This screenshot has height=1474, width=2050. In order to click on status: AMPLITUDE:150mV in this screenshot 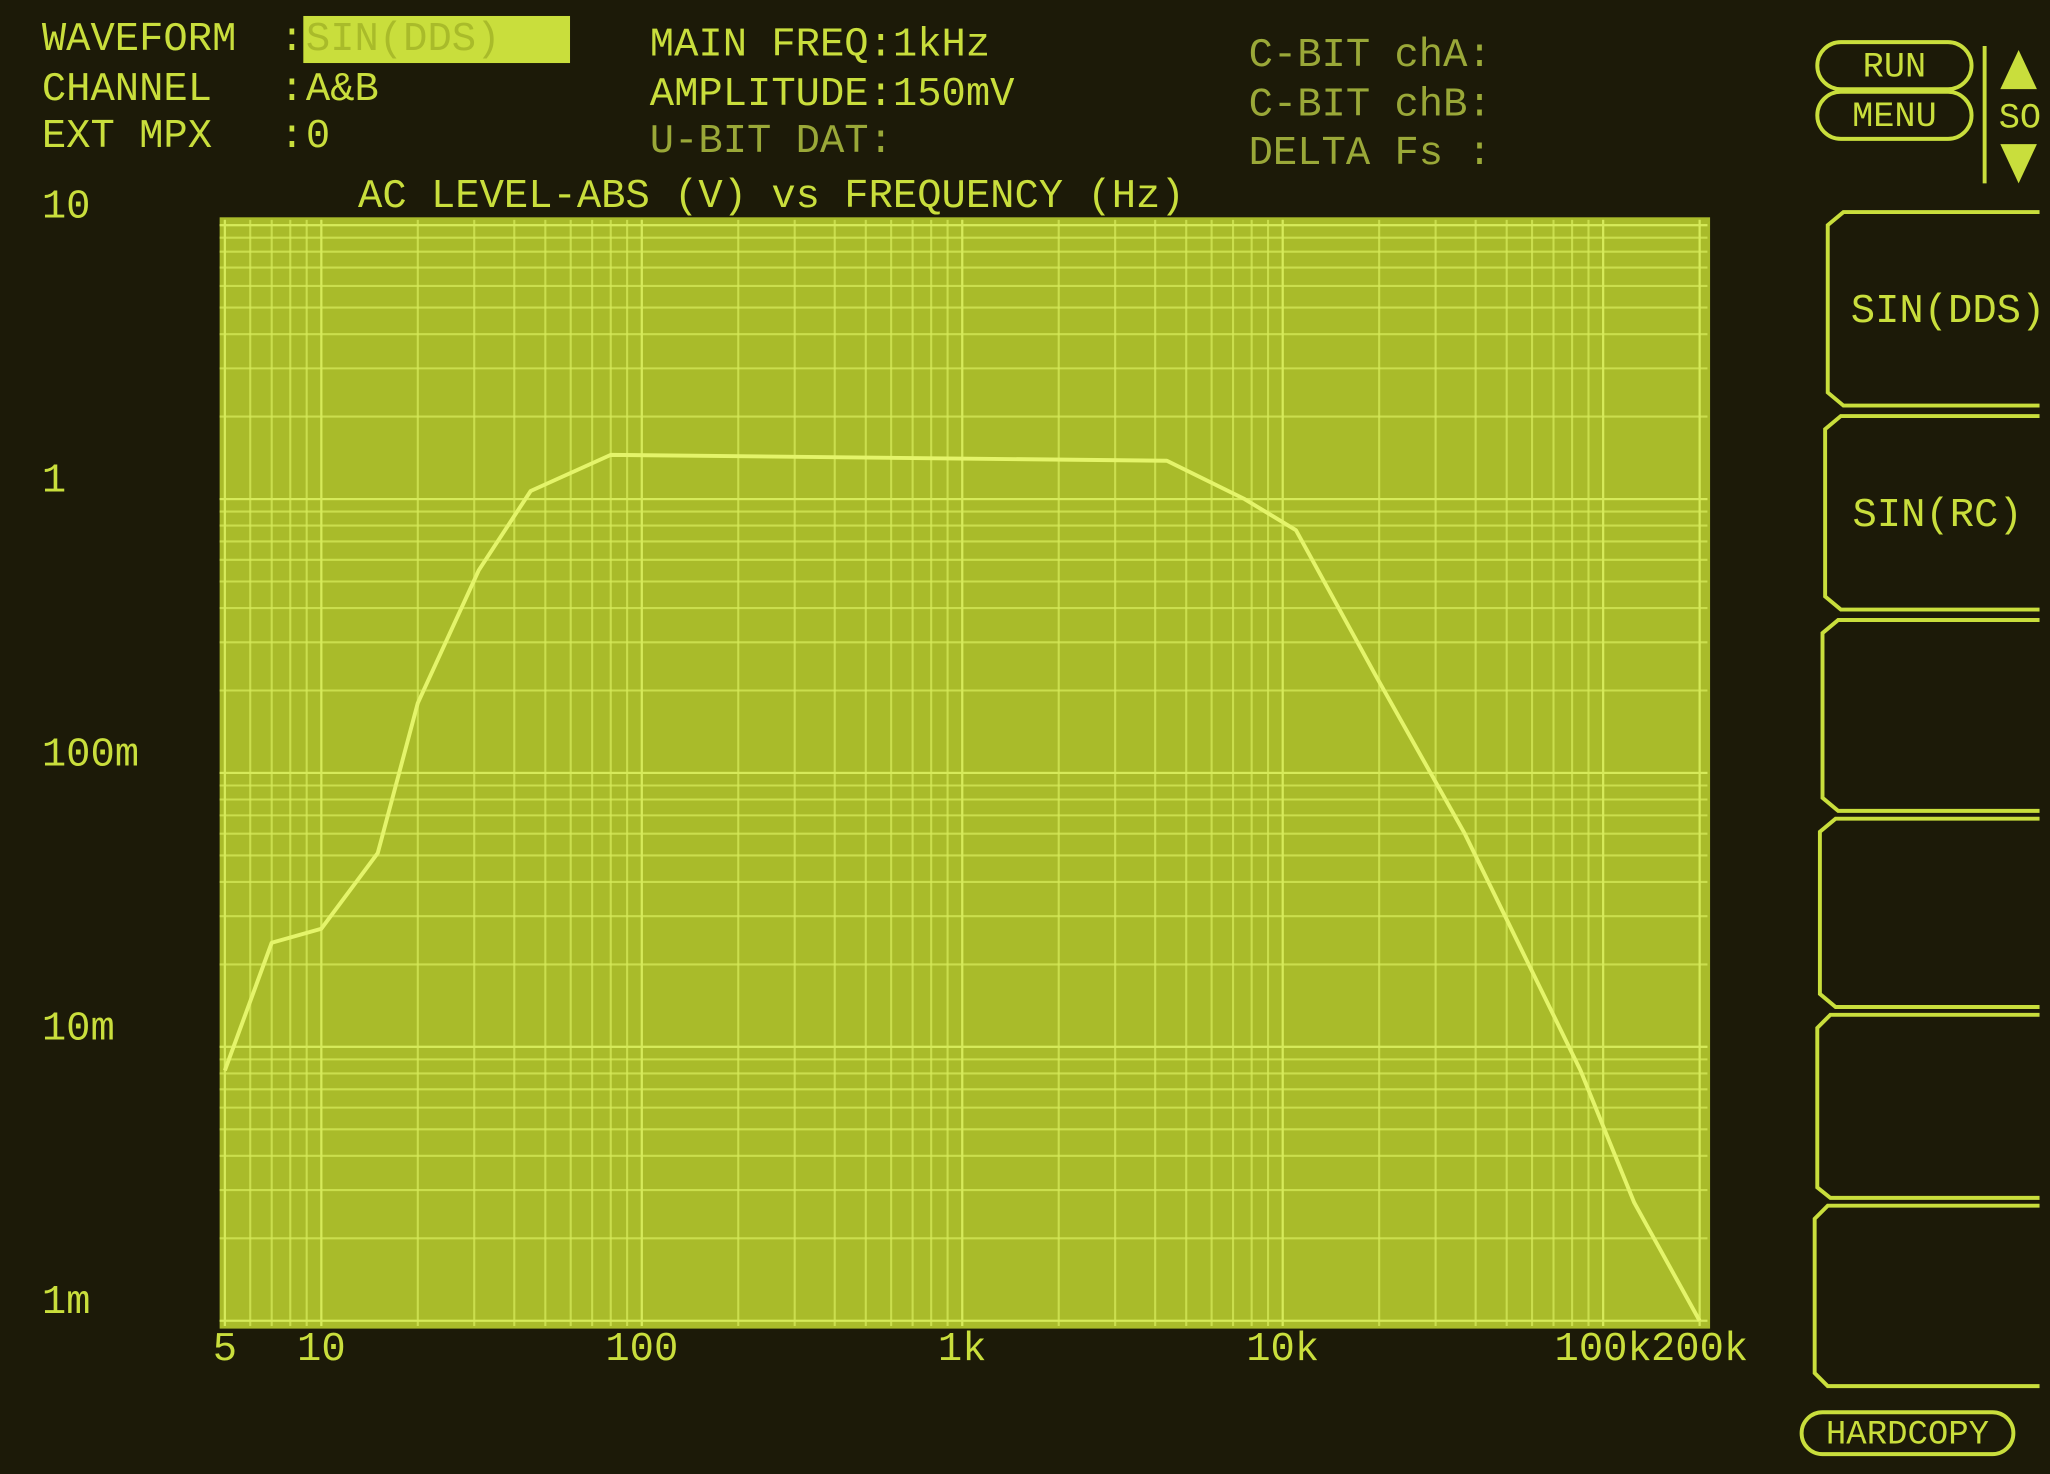, I will do `click(832, 95)`.